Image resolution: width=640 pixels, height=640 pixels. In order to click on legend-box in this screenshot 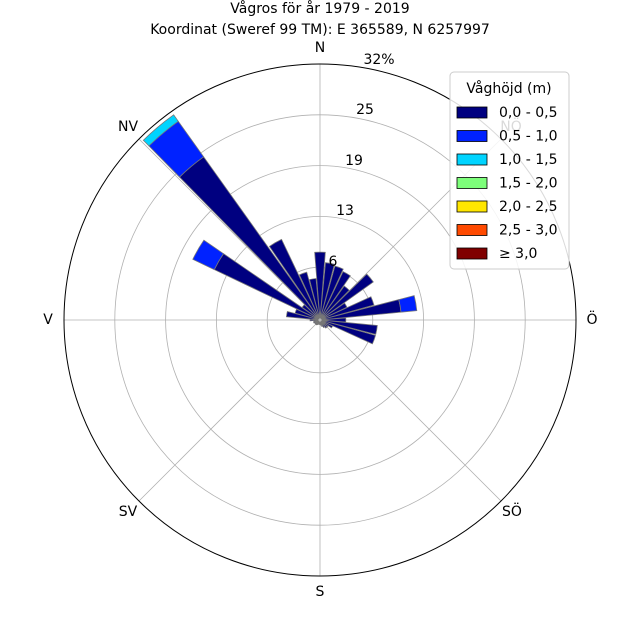, I will do `click(509, 170)`.